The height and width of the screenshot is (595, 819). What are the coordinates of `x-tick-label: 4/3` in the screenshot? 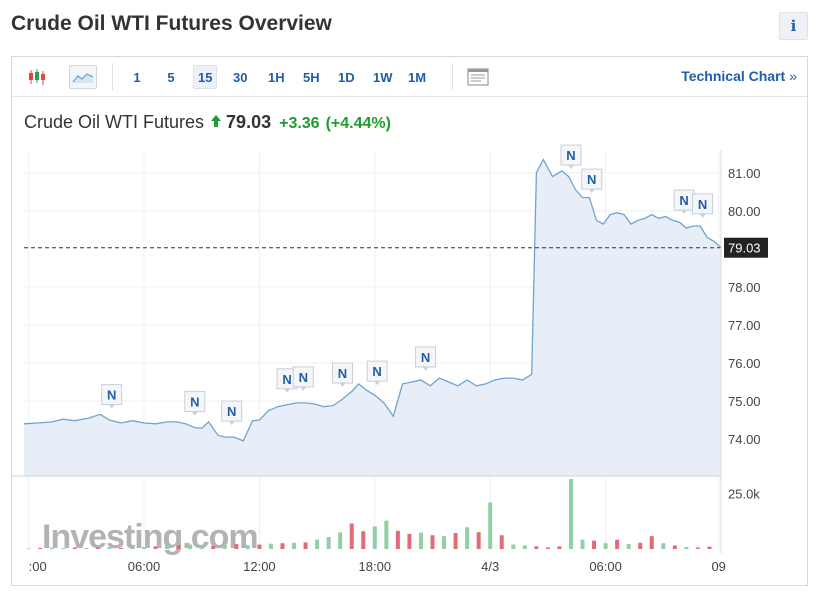 It's located at (490, 566).